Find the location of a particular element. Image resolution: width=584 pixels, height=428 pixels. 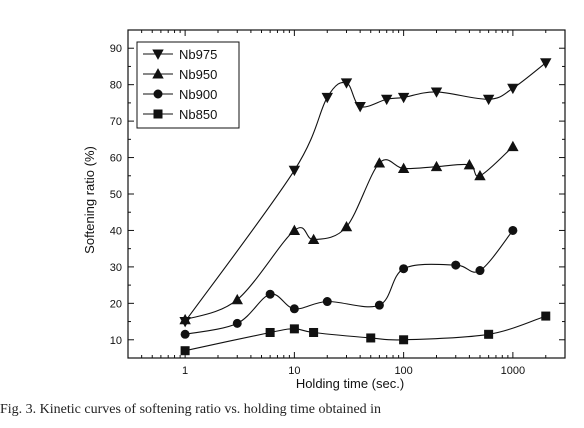

y-tick-label: 40 is located at coordinates (116, 231).